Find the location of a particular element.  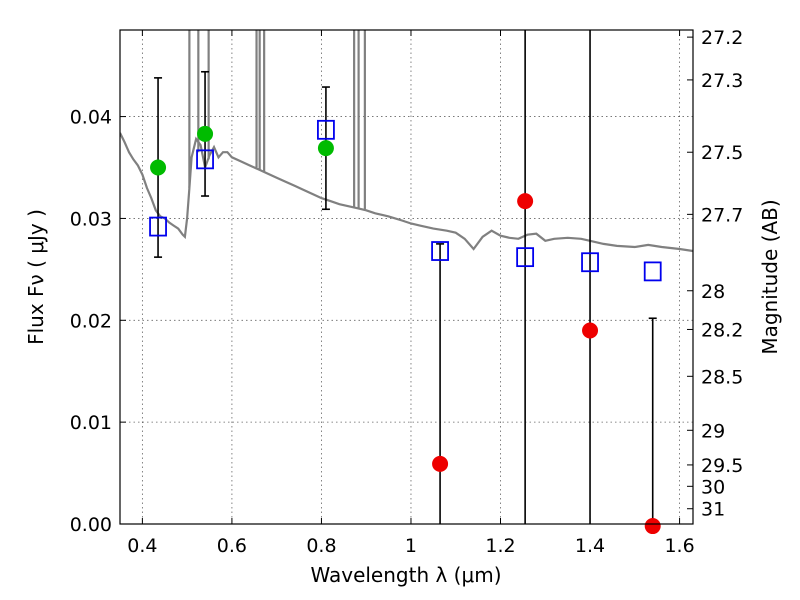

y2-tick-label: 30 is located at coordinates (713, 487).